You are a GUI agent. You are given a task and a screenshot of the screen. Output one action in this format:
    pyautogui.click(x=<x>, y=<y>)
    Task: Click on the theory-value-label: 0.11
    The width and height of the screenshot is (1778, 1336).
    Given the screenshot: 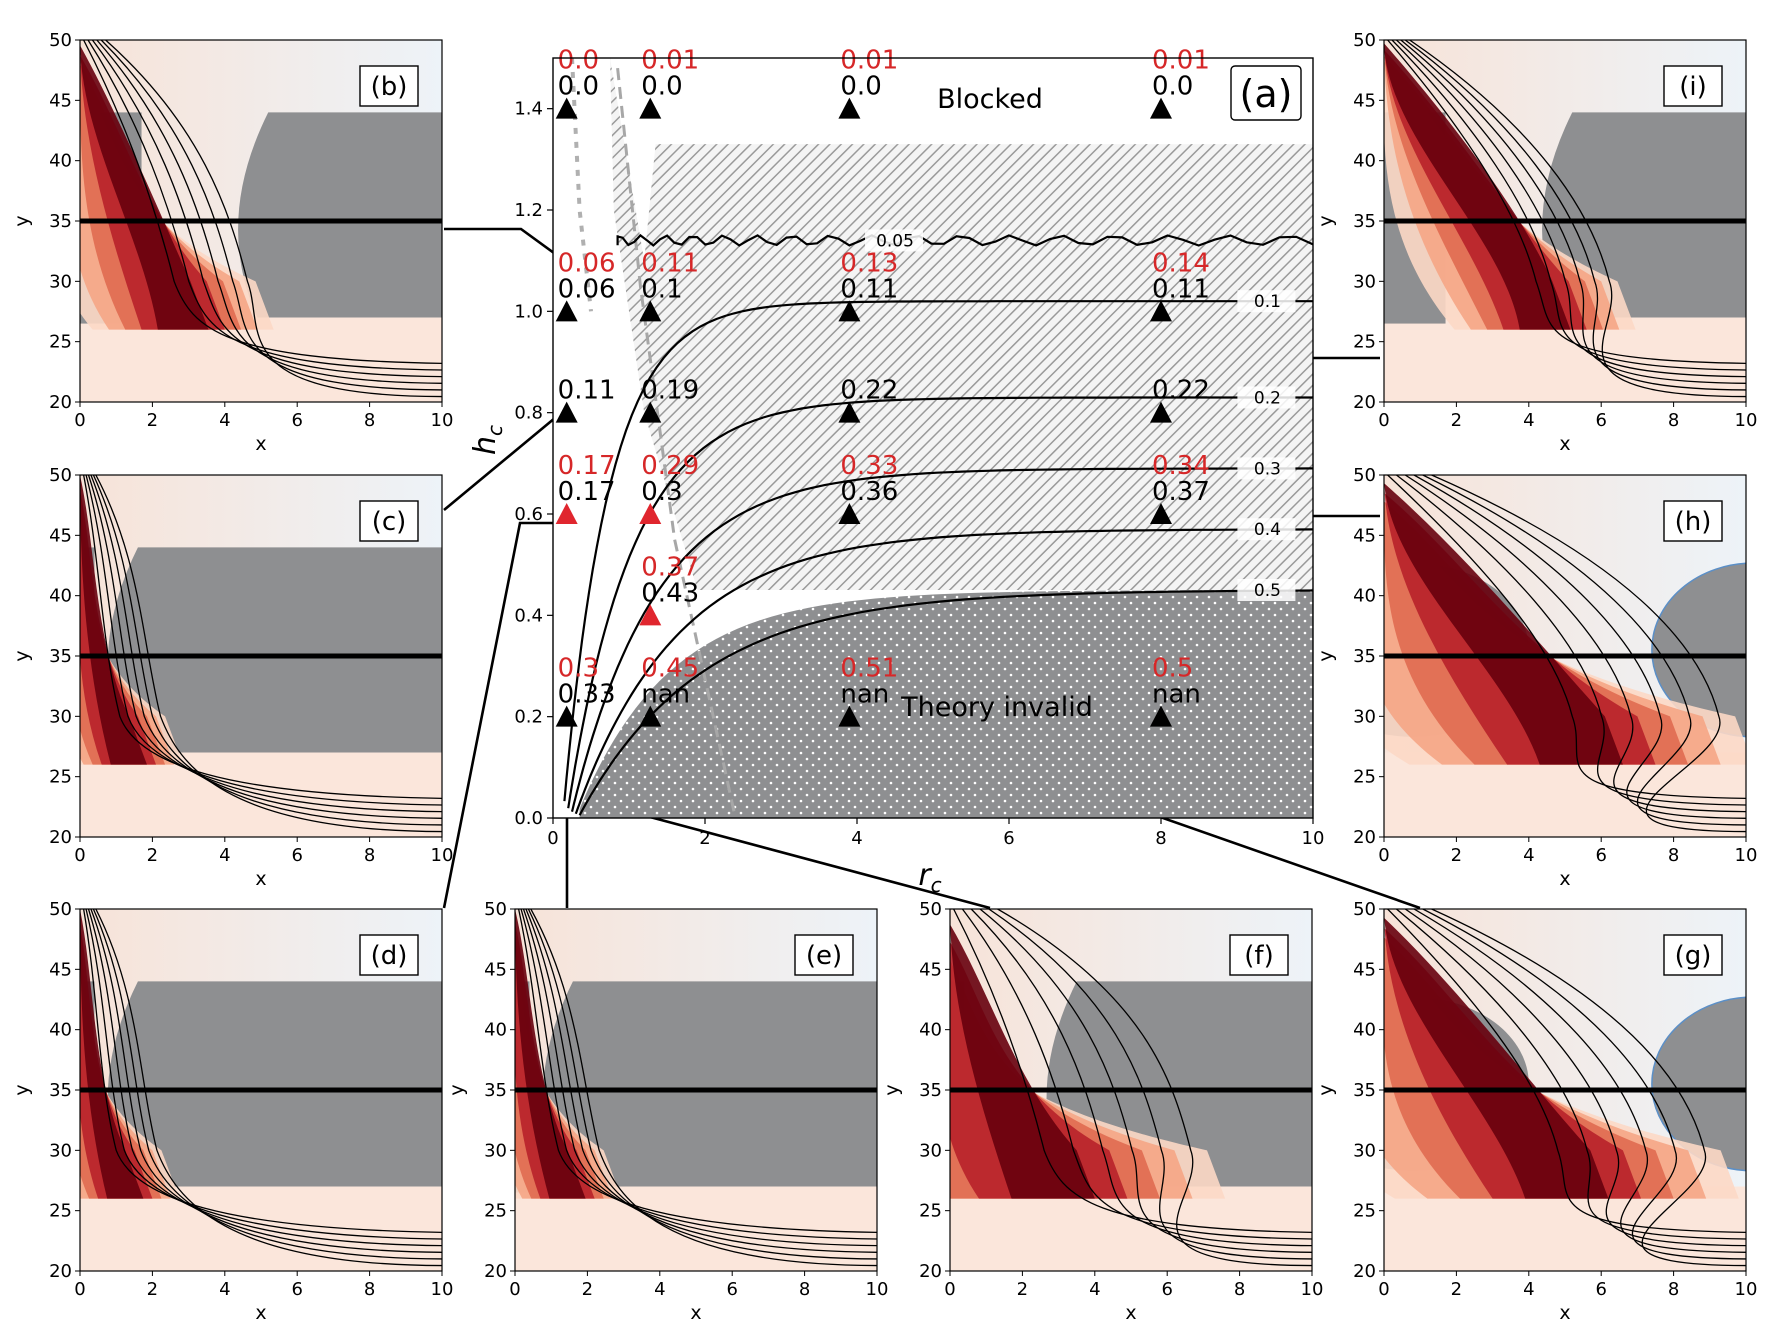 What is the action you would take?
    pyautogui.click(x=670, y=263)
    